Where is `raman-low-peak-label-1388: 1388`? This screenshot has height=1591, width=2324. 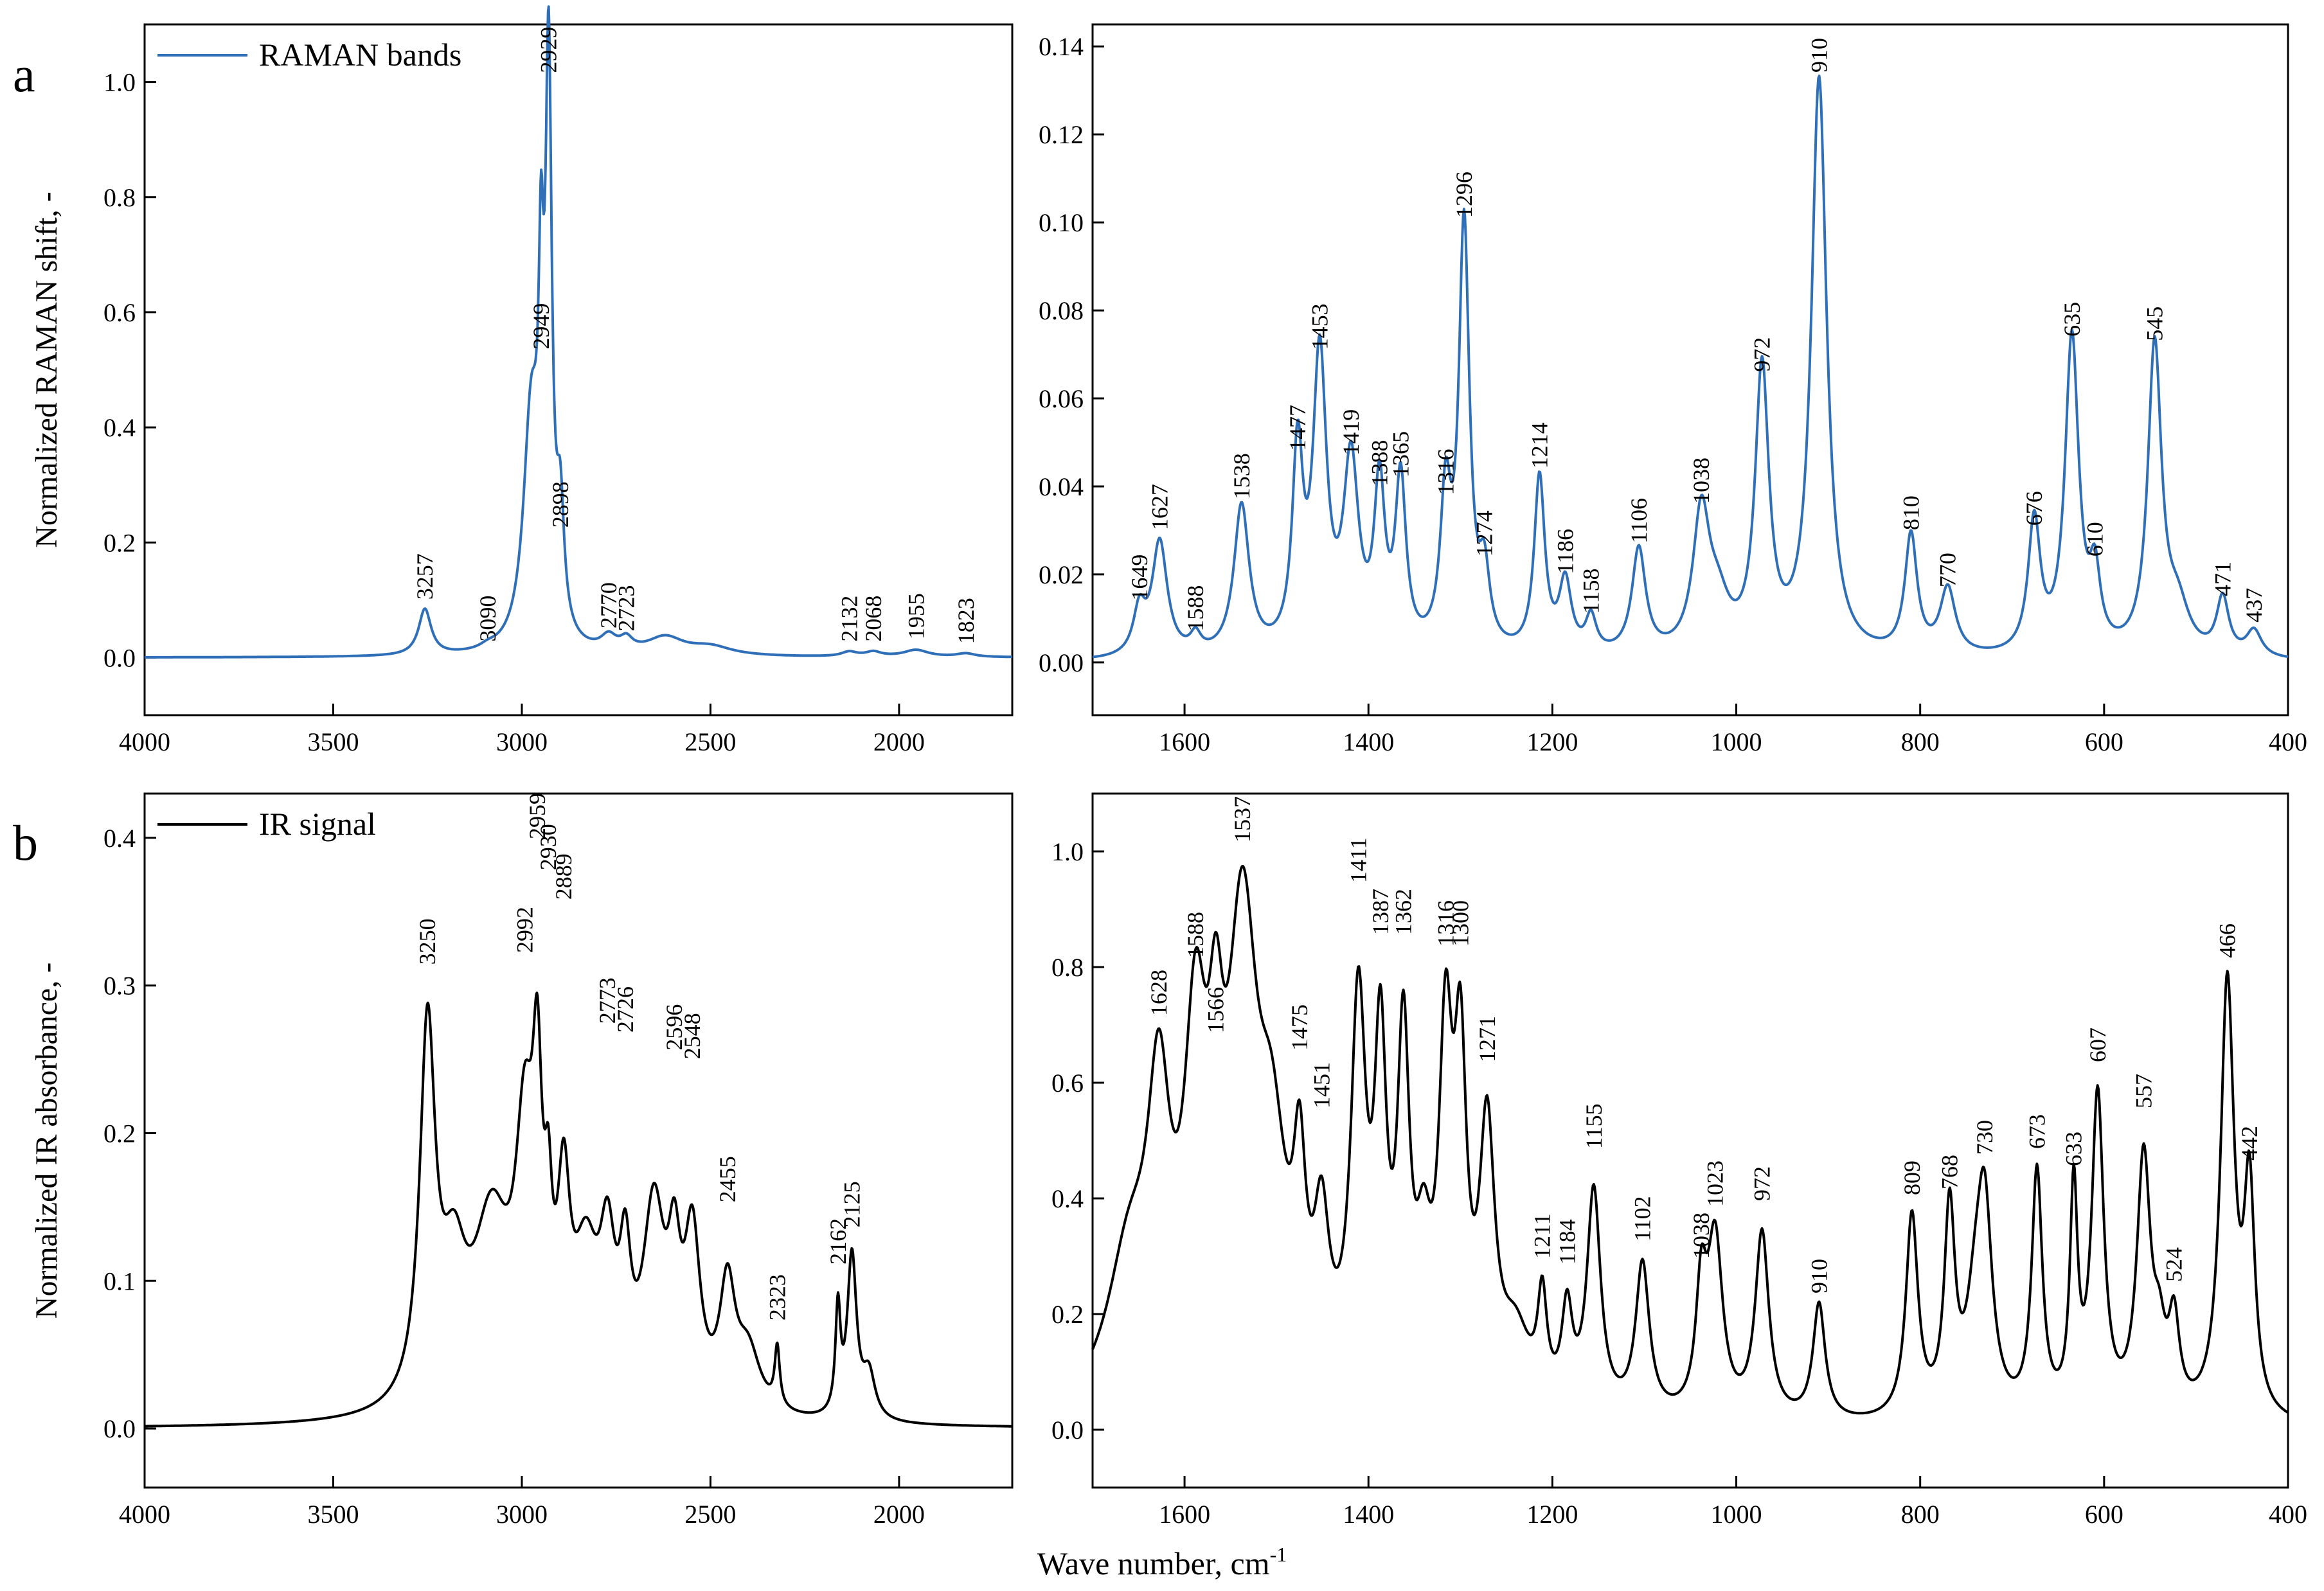 raman-low-peak-label-1388: 1388 is located at coordinates (1379, 463).